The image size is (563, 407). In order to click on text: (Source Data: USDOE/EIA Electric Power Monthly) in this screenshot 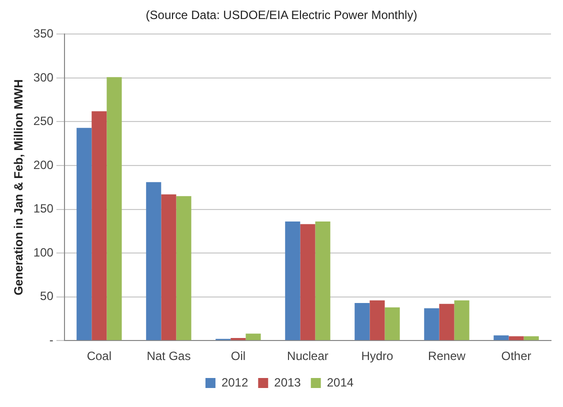, I will do `click(281, 16)`.